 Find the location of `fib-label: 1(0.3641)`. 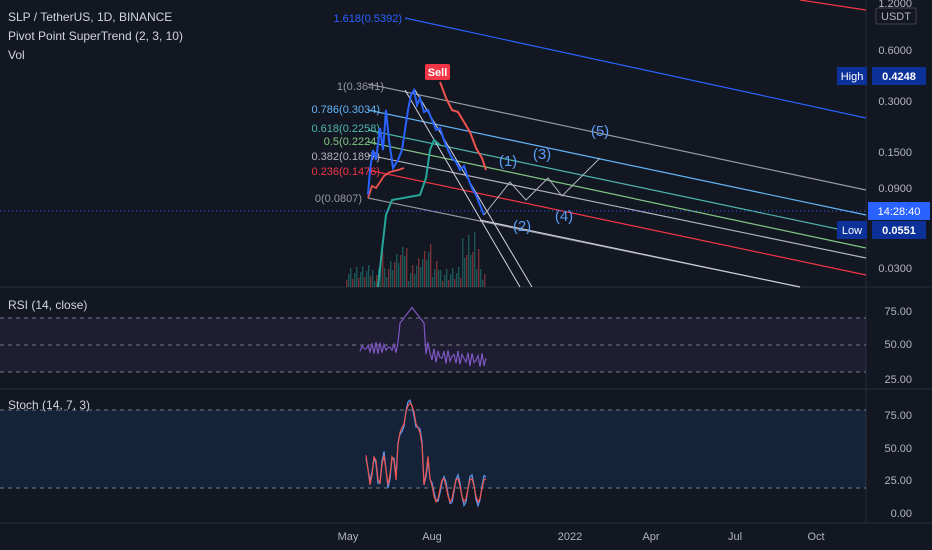

fib-label: 1(0.3641) is located at coordinates (360, 87).